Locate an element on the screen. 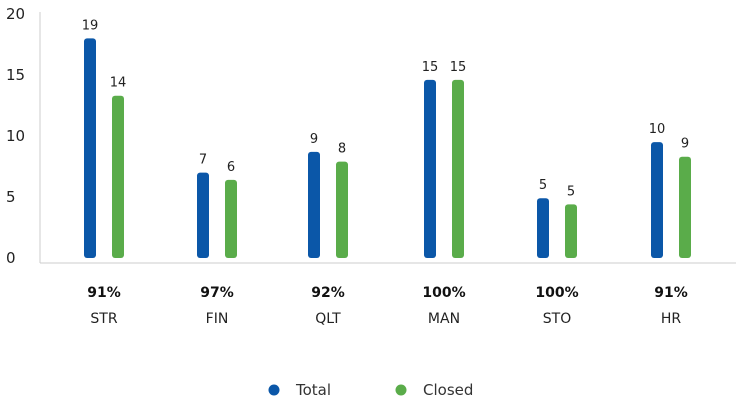 This screenshot has height=400, width=742. legend: Total Closed is located at coordinates (370, 390).